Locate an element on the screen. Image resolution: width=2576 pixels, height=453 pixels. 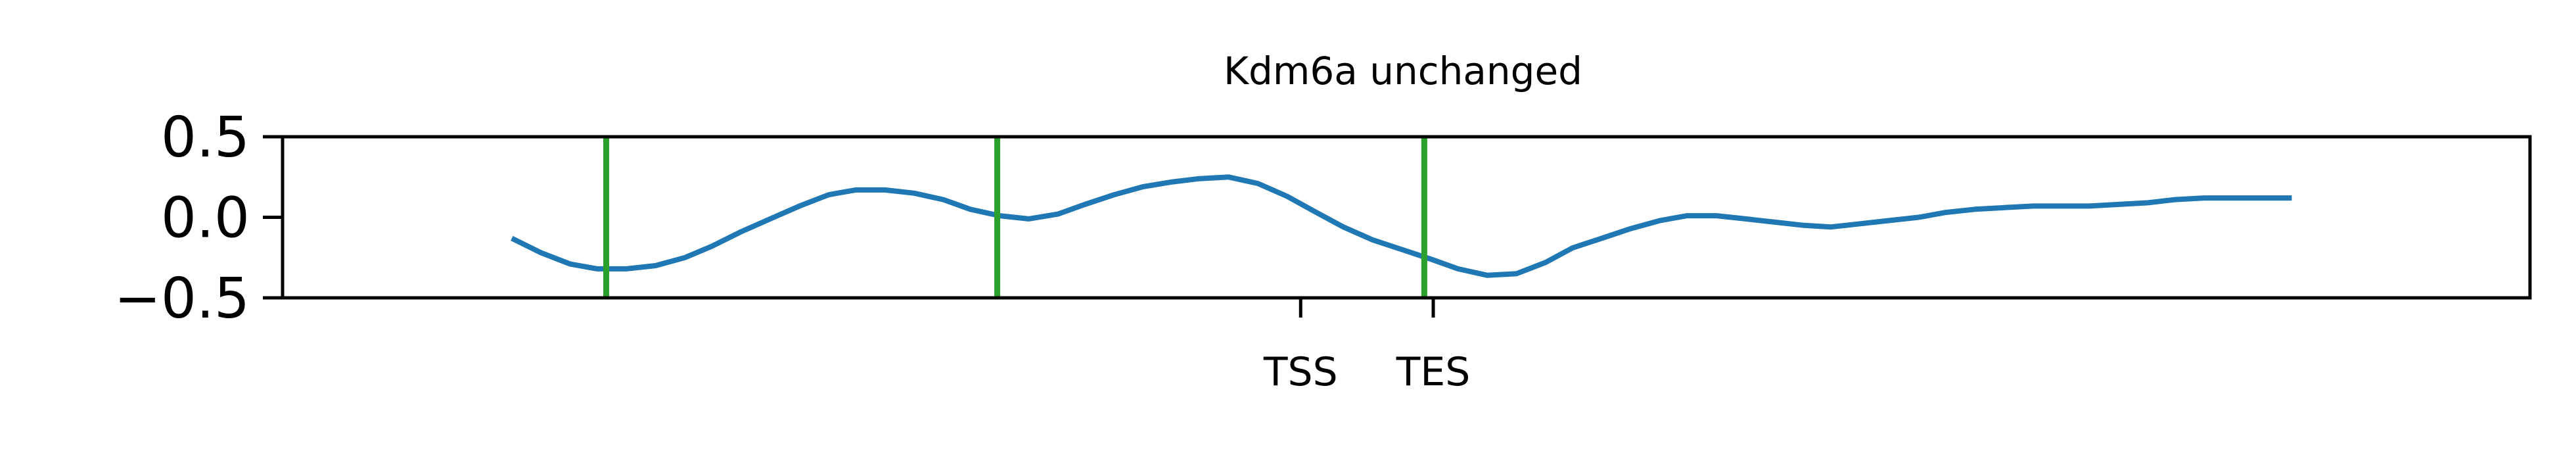
y-tick-label-1: 0.0 is located at coordinates (206, 218).